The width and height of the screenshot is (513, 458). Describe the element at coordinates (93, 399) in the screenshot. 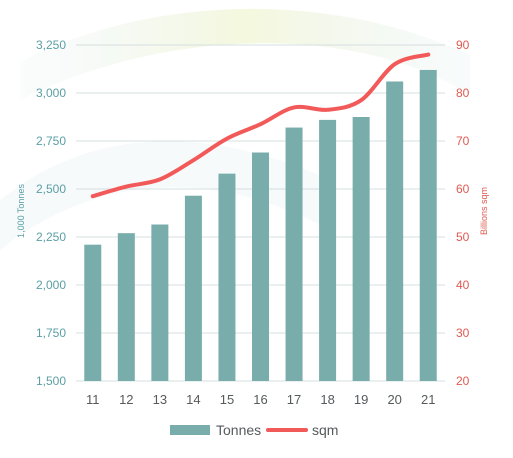

I see `x-tick-label: 11` at that location.